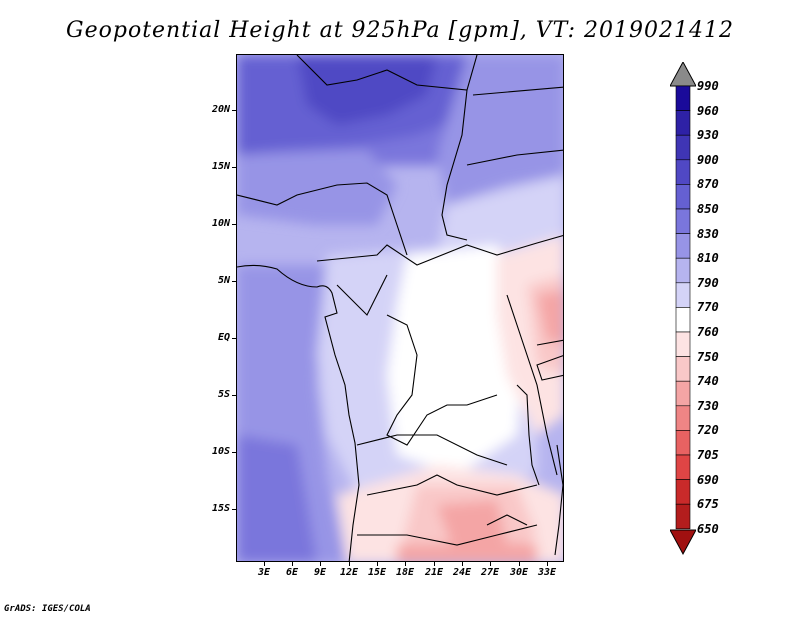 The height and width of the screenshot is (618, 800). Describe the element at coordinates (708, 86) in the screenshot. I see `colorbar-label-990: 990` at that location.